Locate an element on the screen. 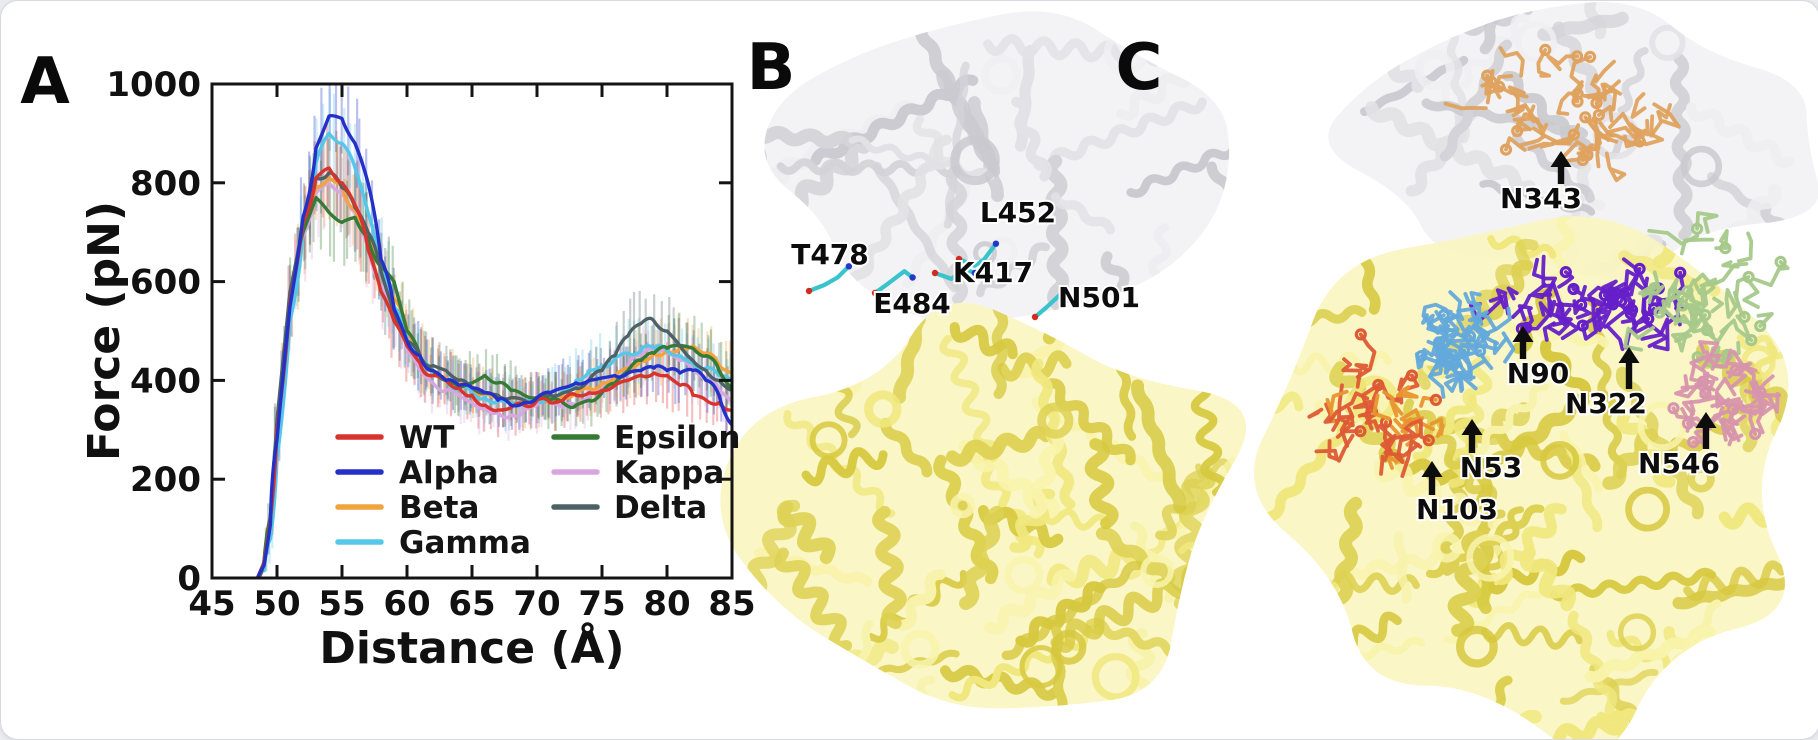  series-line-epsilon is located at coordinates (493, 386).